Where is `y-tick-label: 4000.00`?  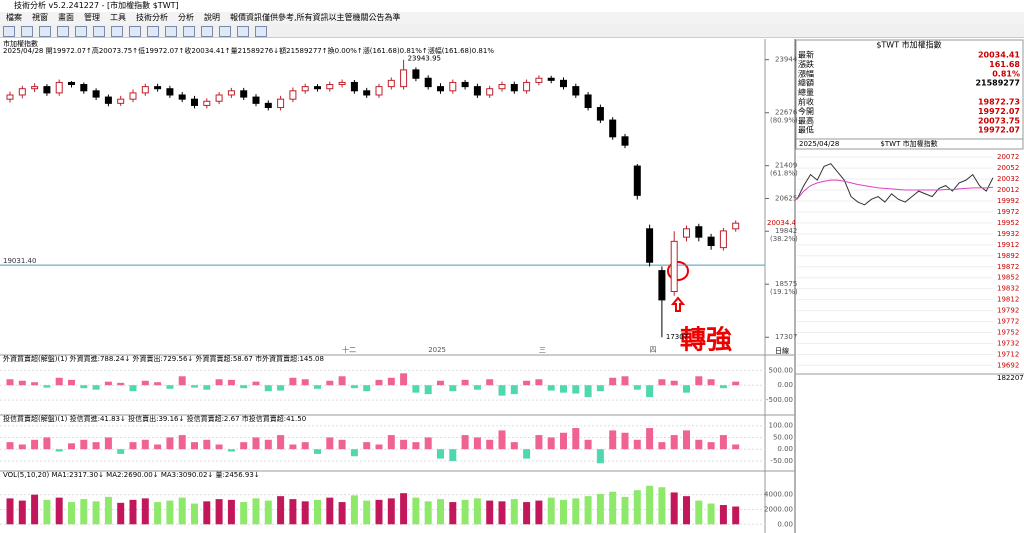
y-tick-label: 4000.00 is located at coordinates (778, 495).